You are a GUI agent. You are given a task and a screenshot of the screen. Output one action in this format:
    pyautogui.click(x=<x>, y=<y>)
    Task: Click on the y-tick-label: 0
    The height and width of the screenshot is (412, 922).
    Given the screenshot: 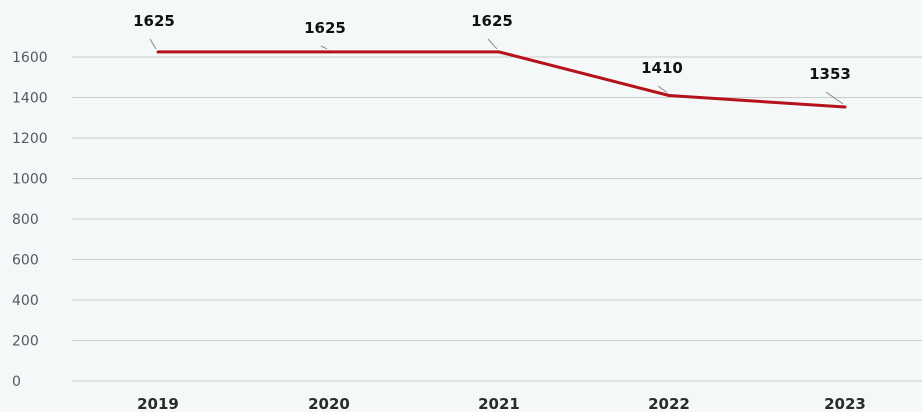 What is the action you would take?
    pyautogui.click(x=16, y=382)
    